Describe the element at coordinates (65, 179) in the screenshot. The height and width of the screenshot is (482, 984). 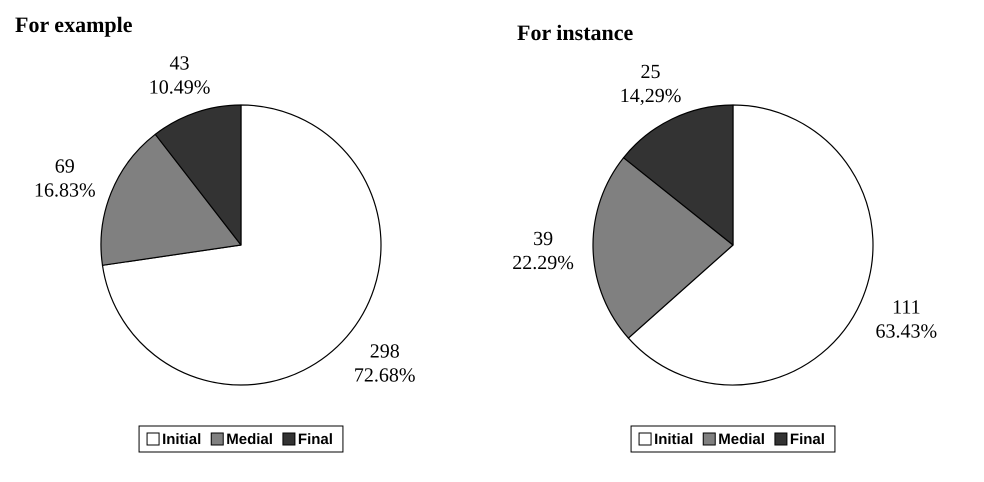
I see `data-label: 69 16.83%` at that location.